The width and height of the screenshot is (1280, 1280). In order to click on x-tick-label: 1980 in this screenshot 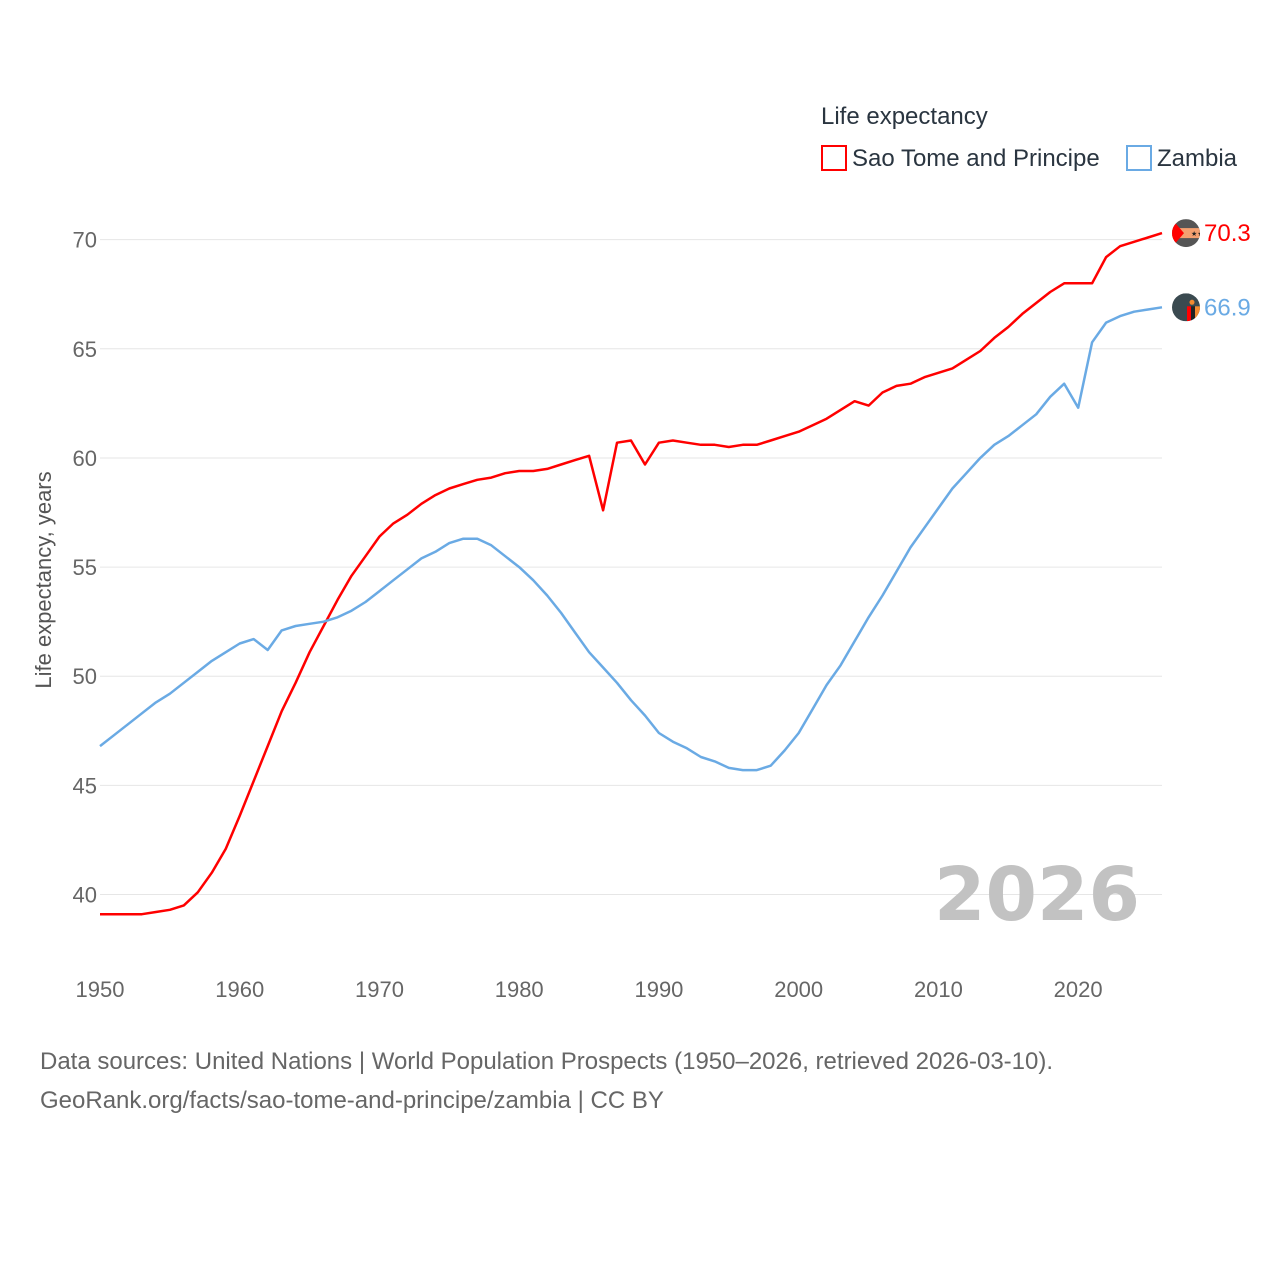, I will do `click(519, 989)`.